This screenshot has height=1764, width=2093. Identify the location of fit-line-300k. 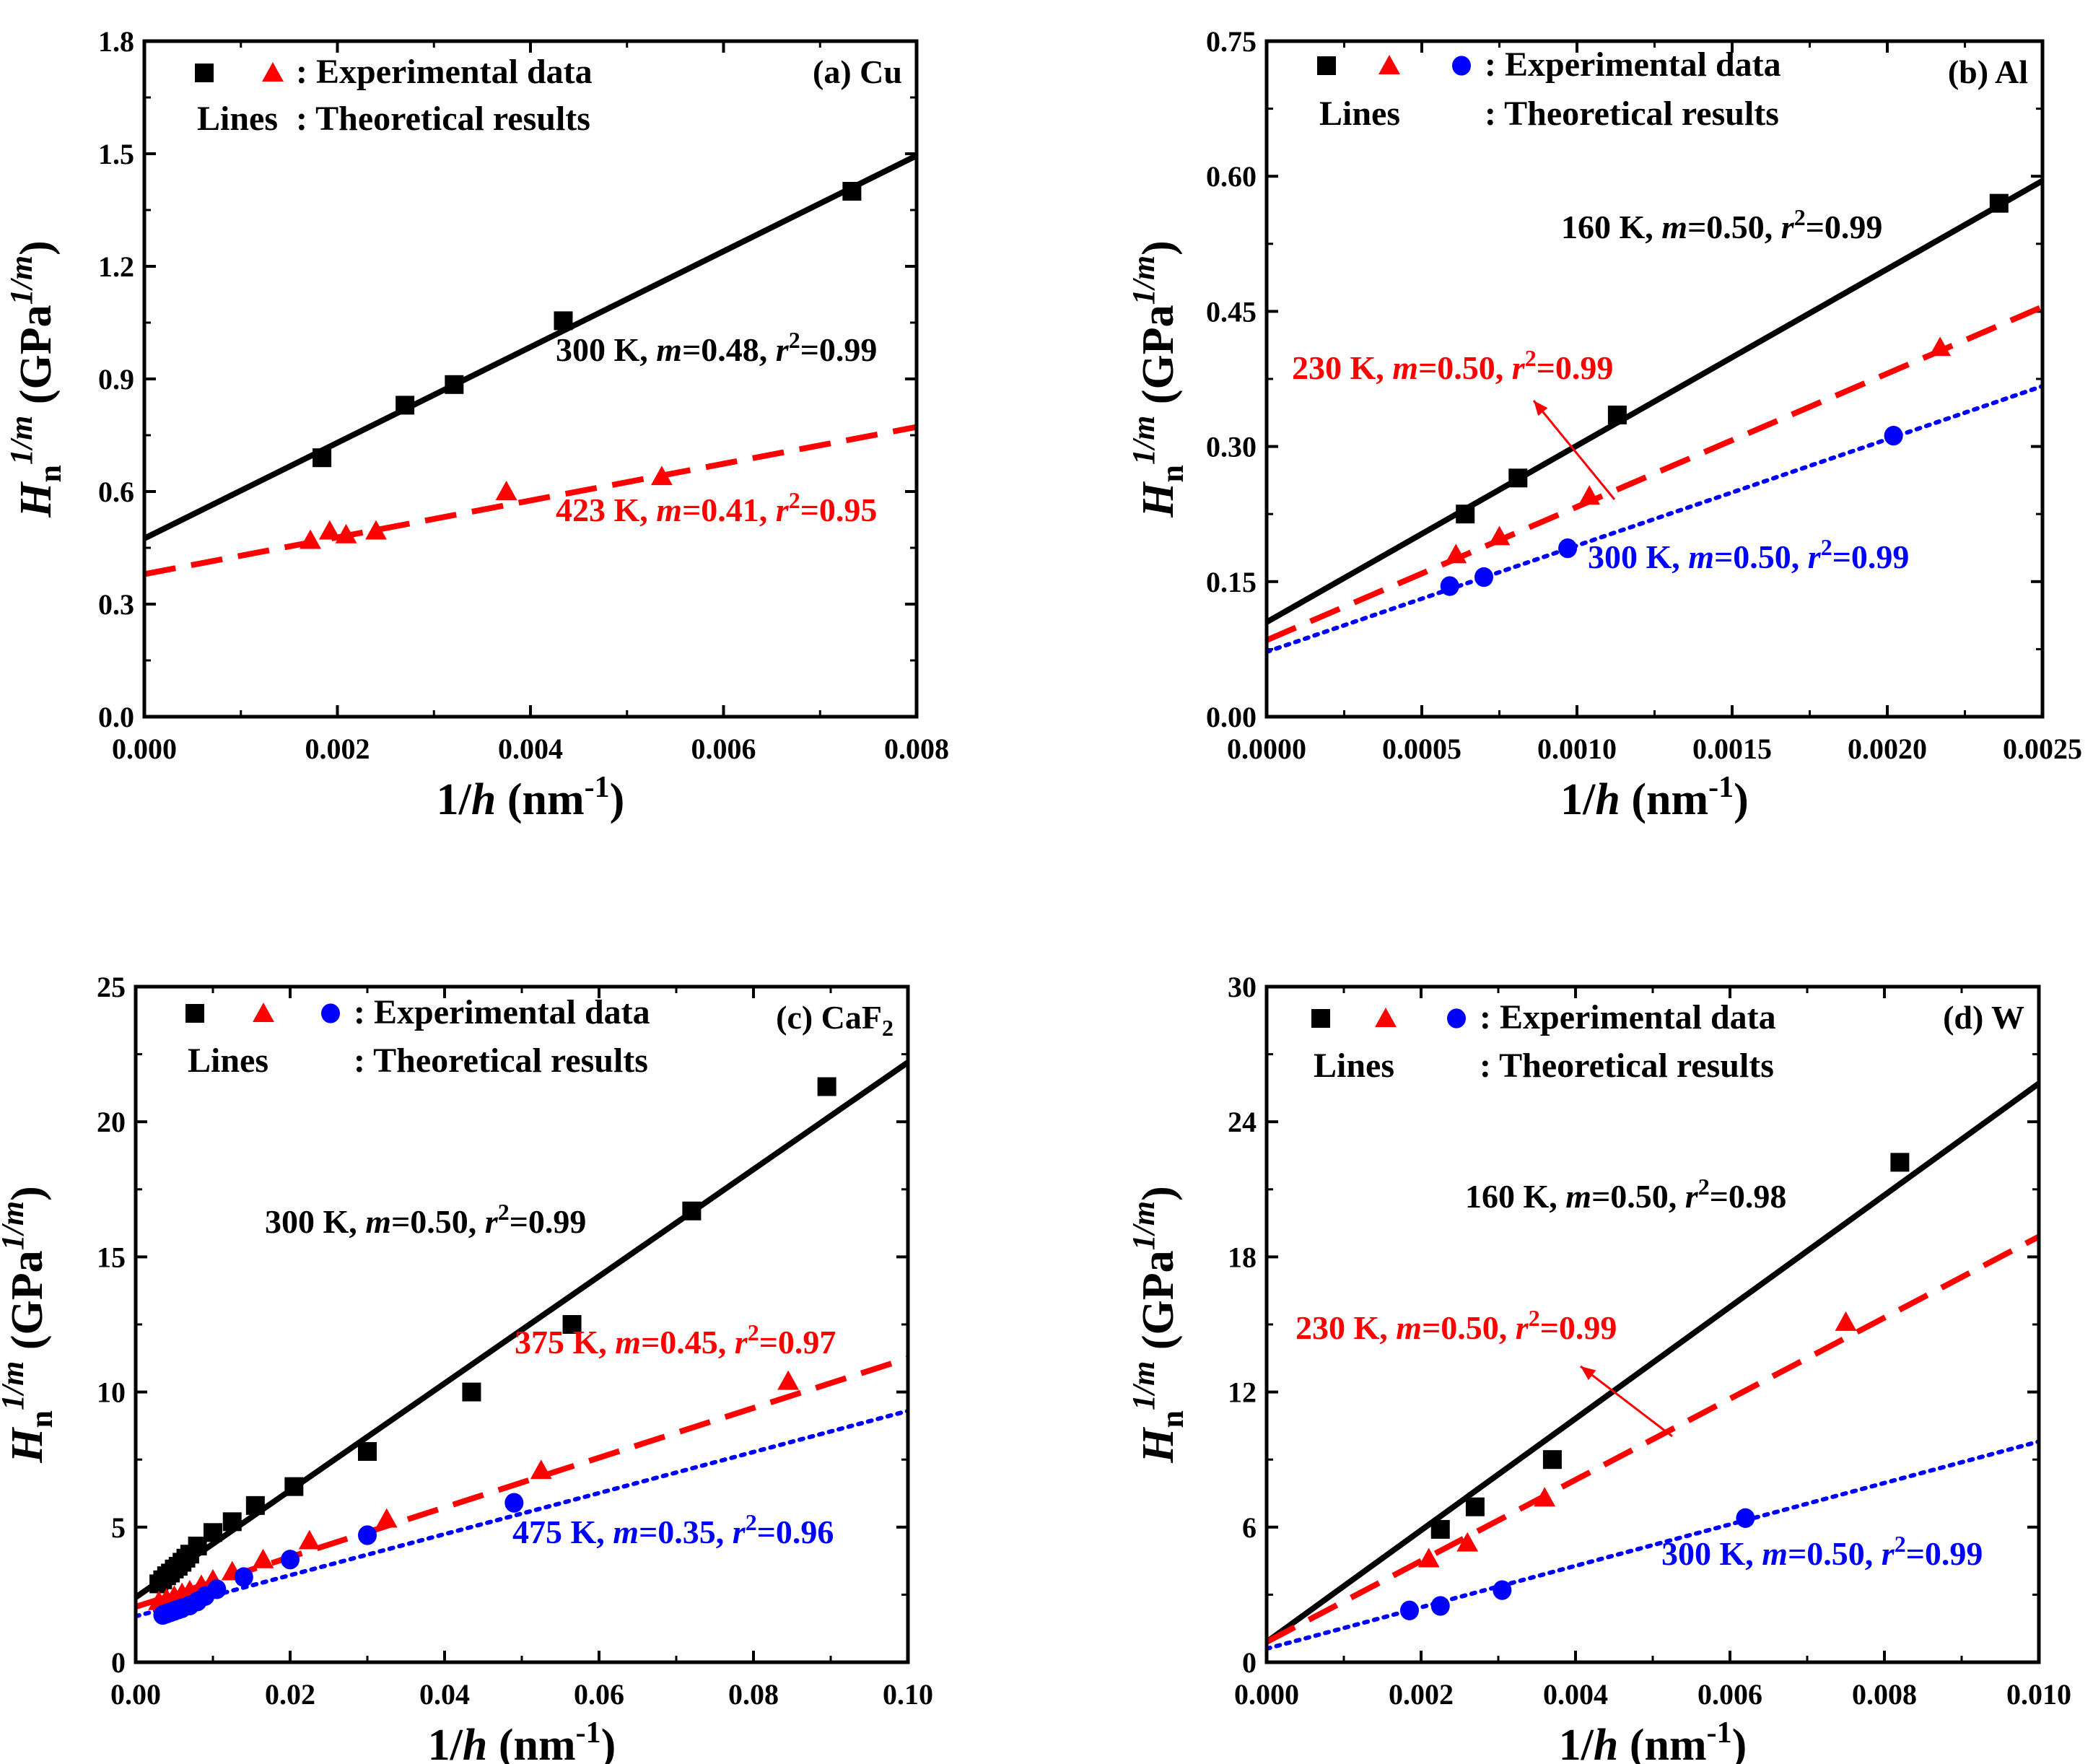
(530, 347).